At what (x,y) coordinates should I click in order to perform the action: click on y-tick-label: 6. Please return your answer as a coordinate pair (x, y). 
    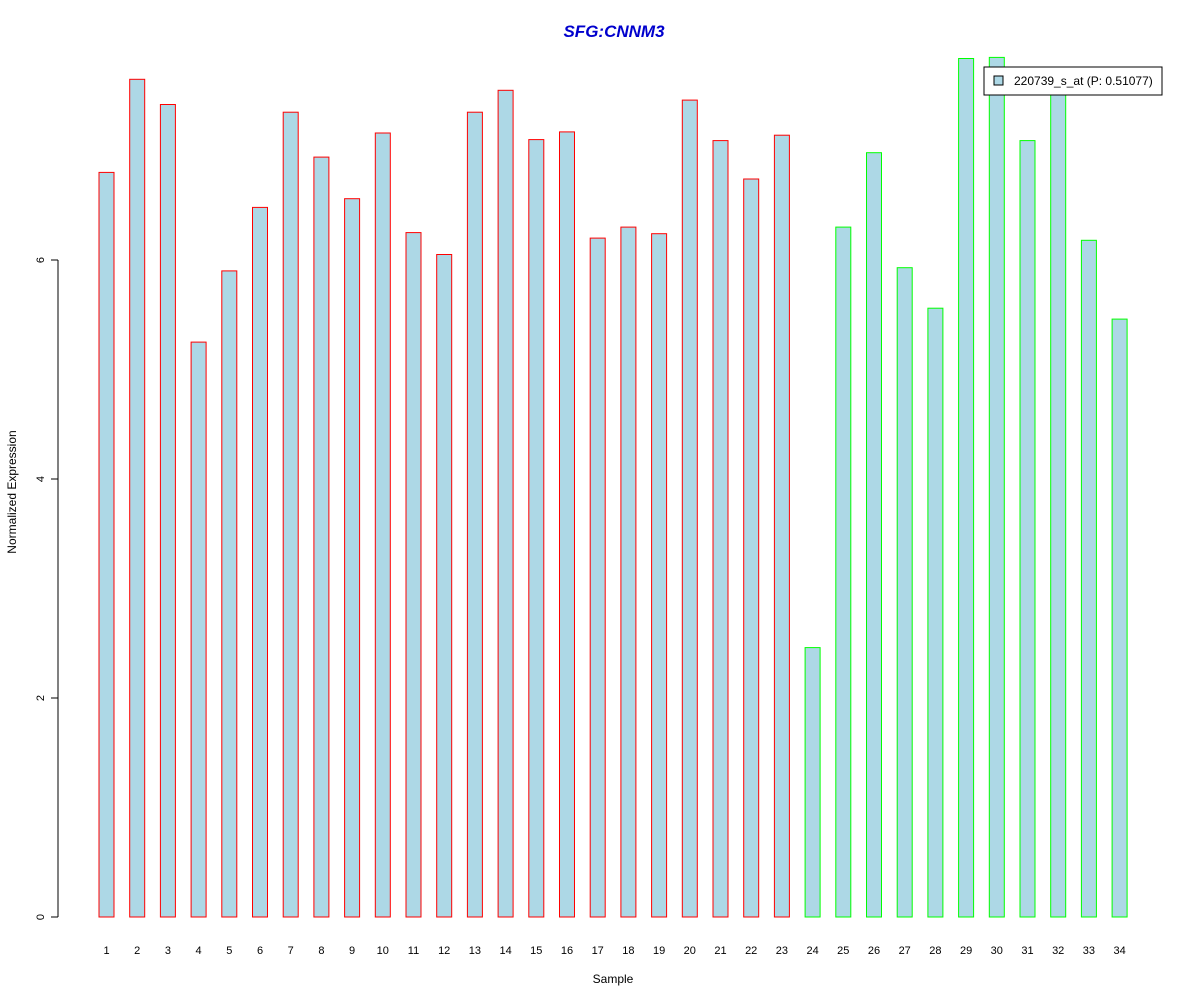
    Looking at the image, I should click on (41, 260).